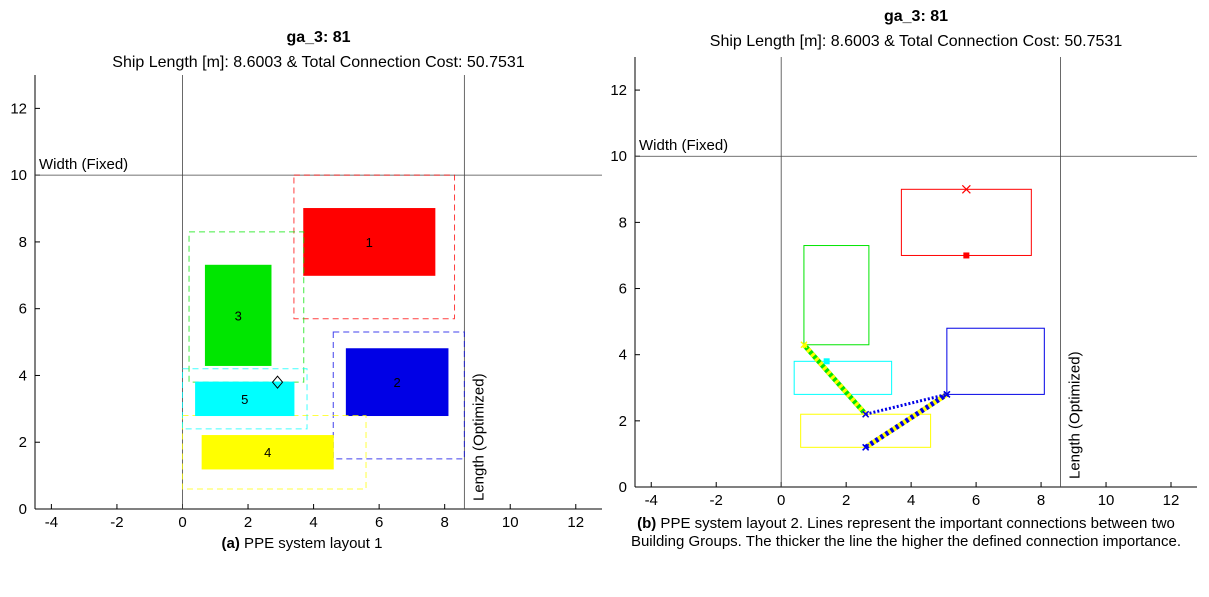  I want to click on room-label: 1, so click(369, 242).